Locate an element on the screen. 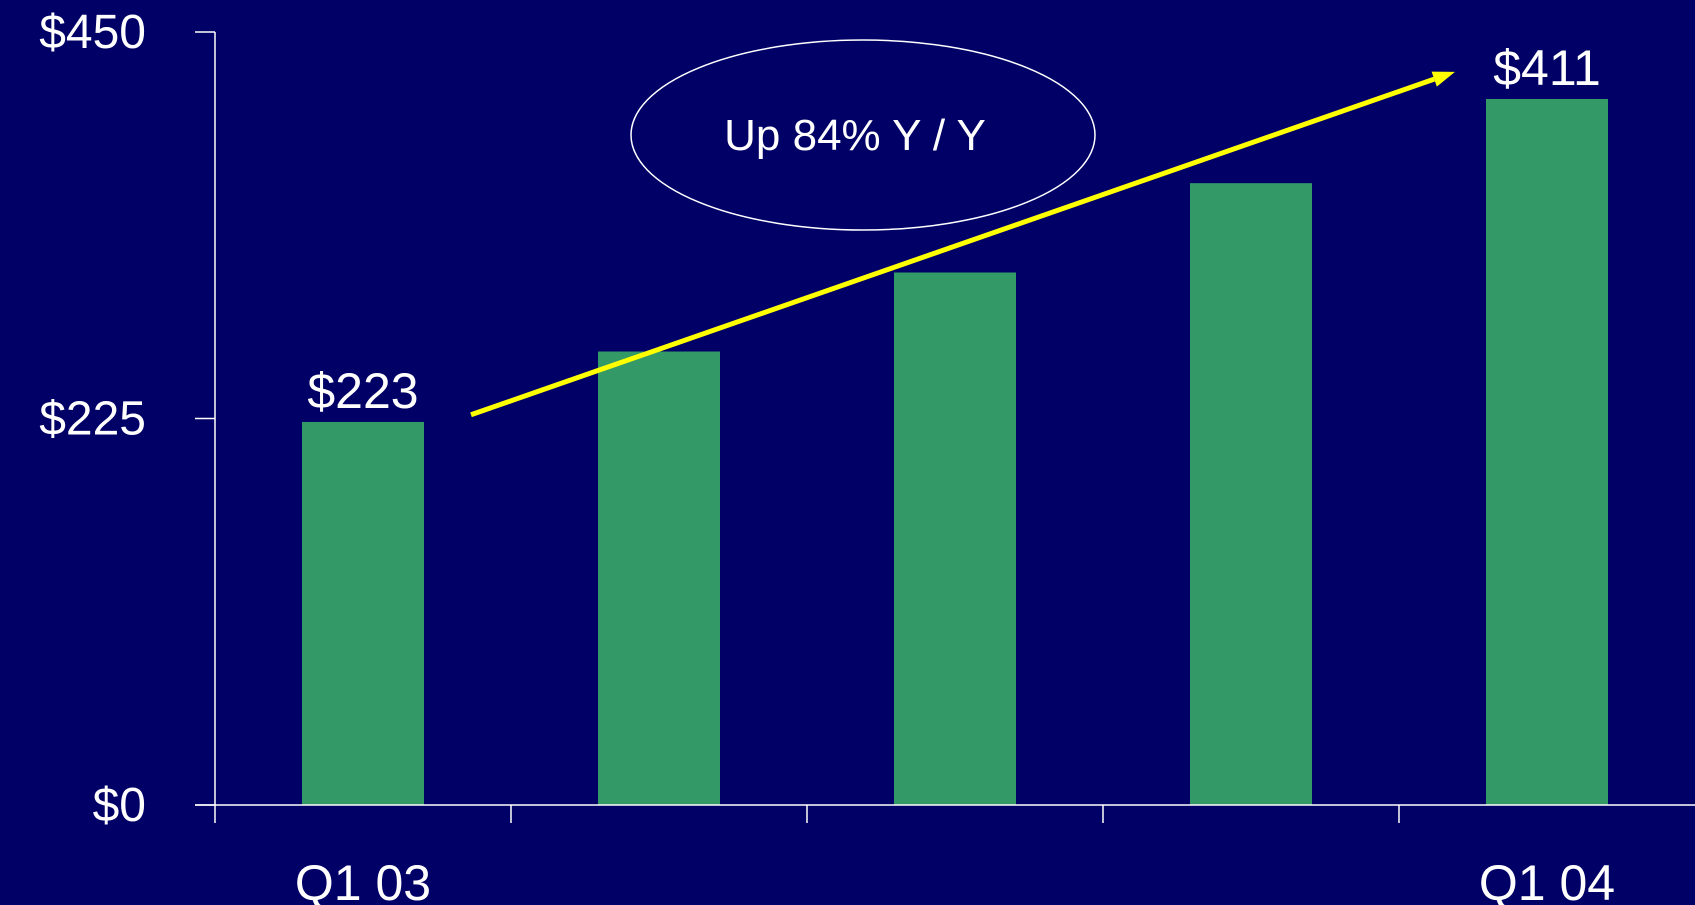  x-tick-label-4: Q1 04 is located at coordinates (1547, 880).